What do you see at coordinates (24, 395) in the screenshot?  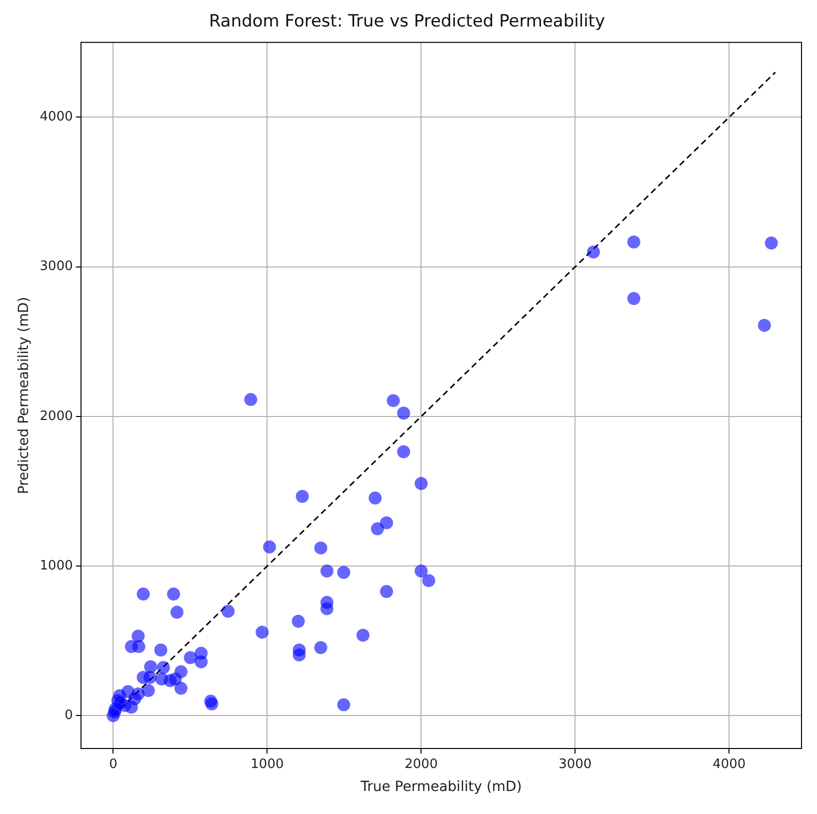 I see `y-axis-title: Predicted Permeability (mD)` at bounding box center [24, 395].